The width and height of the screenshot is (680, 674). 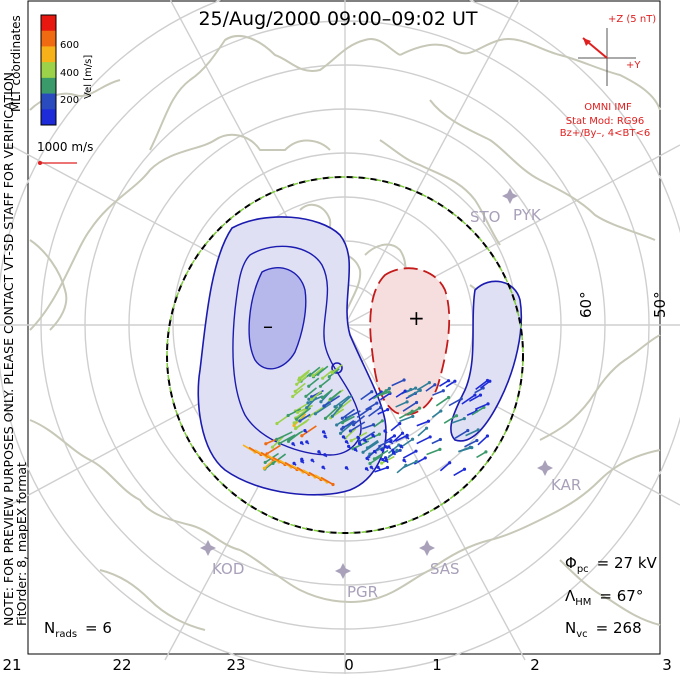 I want to click on colorbar-swatch, so click(x=48, y=117).